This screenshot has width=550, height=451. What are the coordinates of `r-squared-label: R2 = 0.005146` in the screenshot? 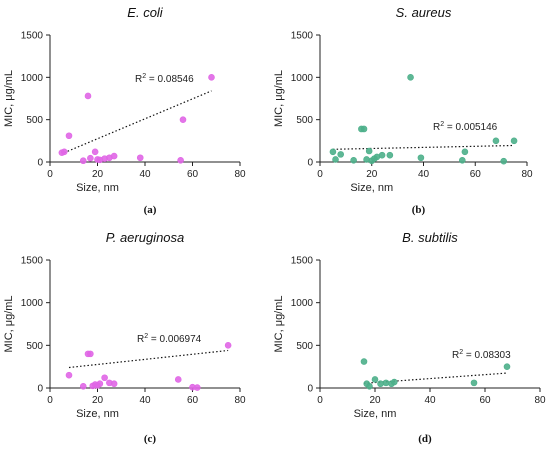 It's located at (465, 127).